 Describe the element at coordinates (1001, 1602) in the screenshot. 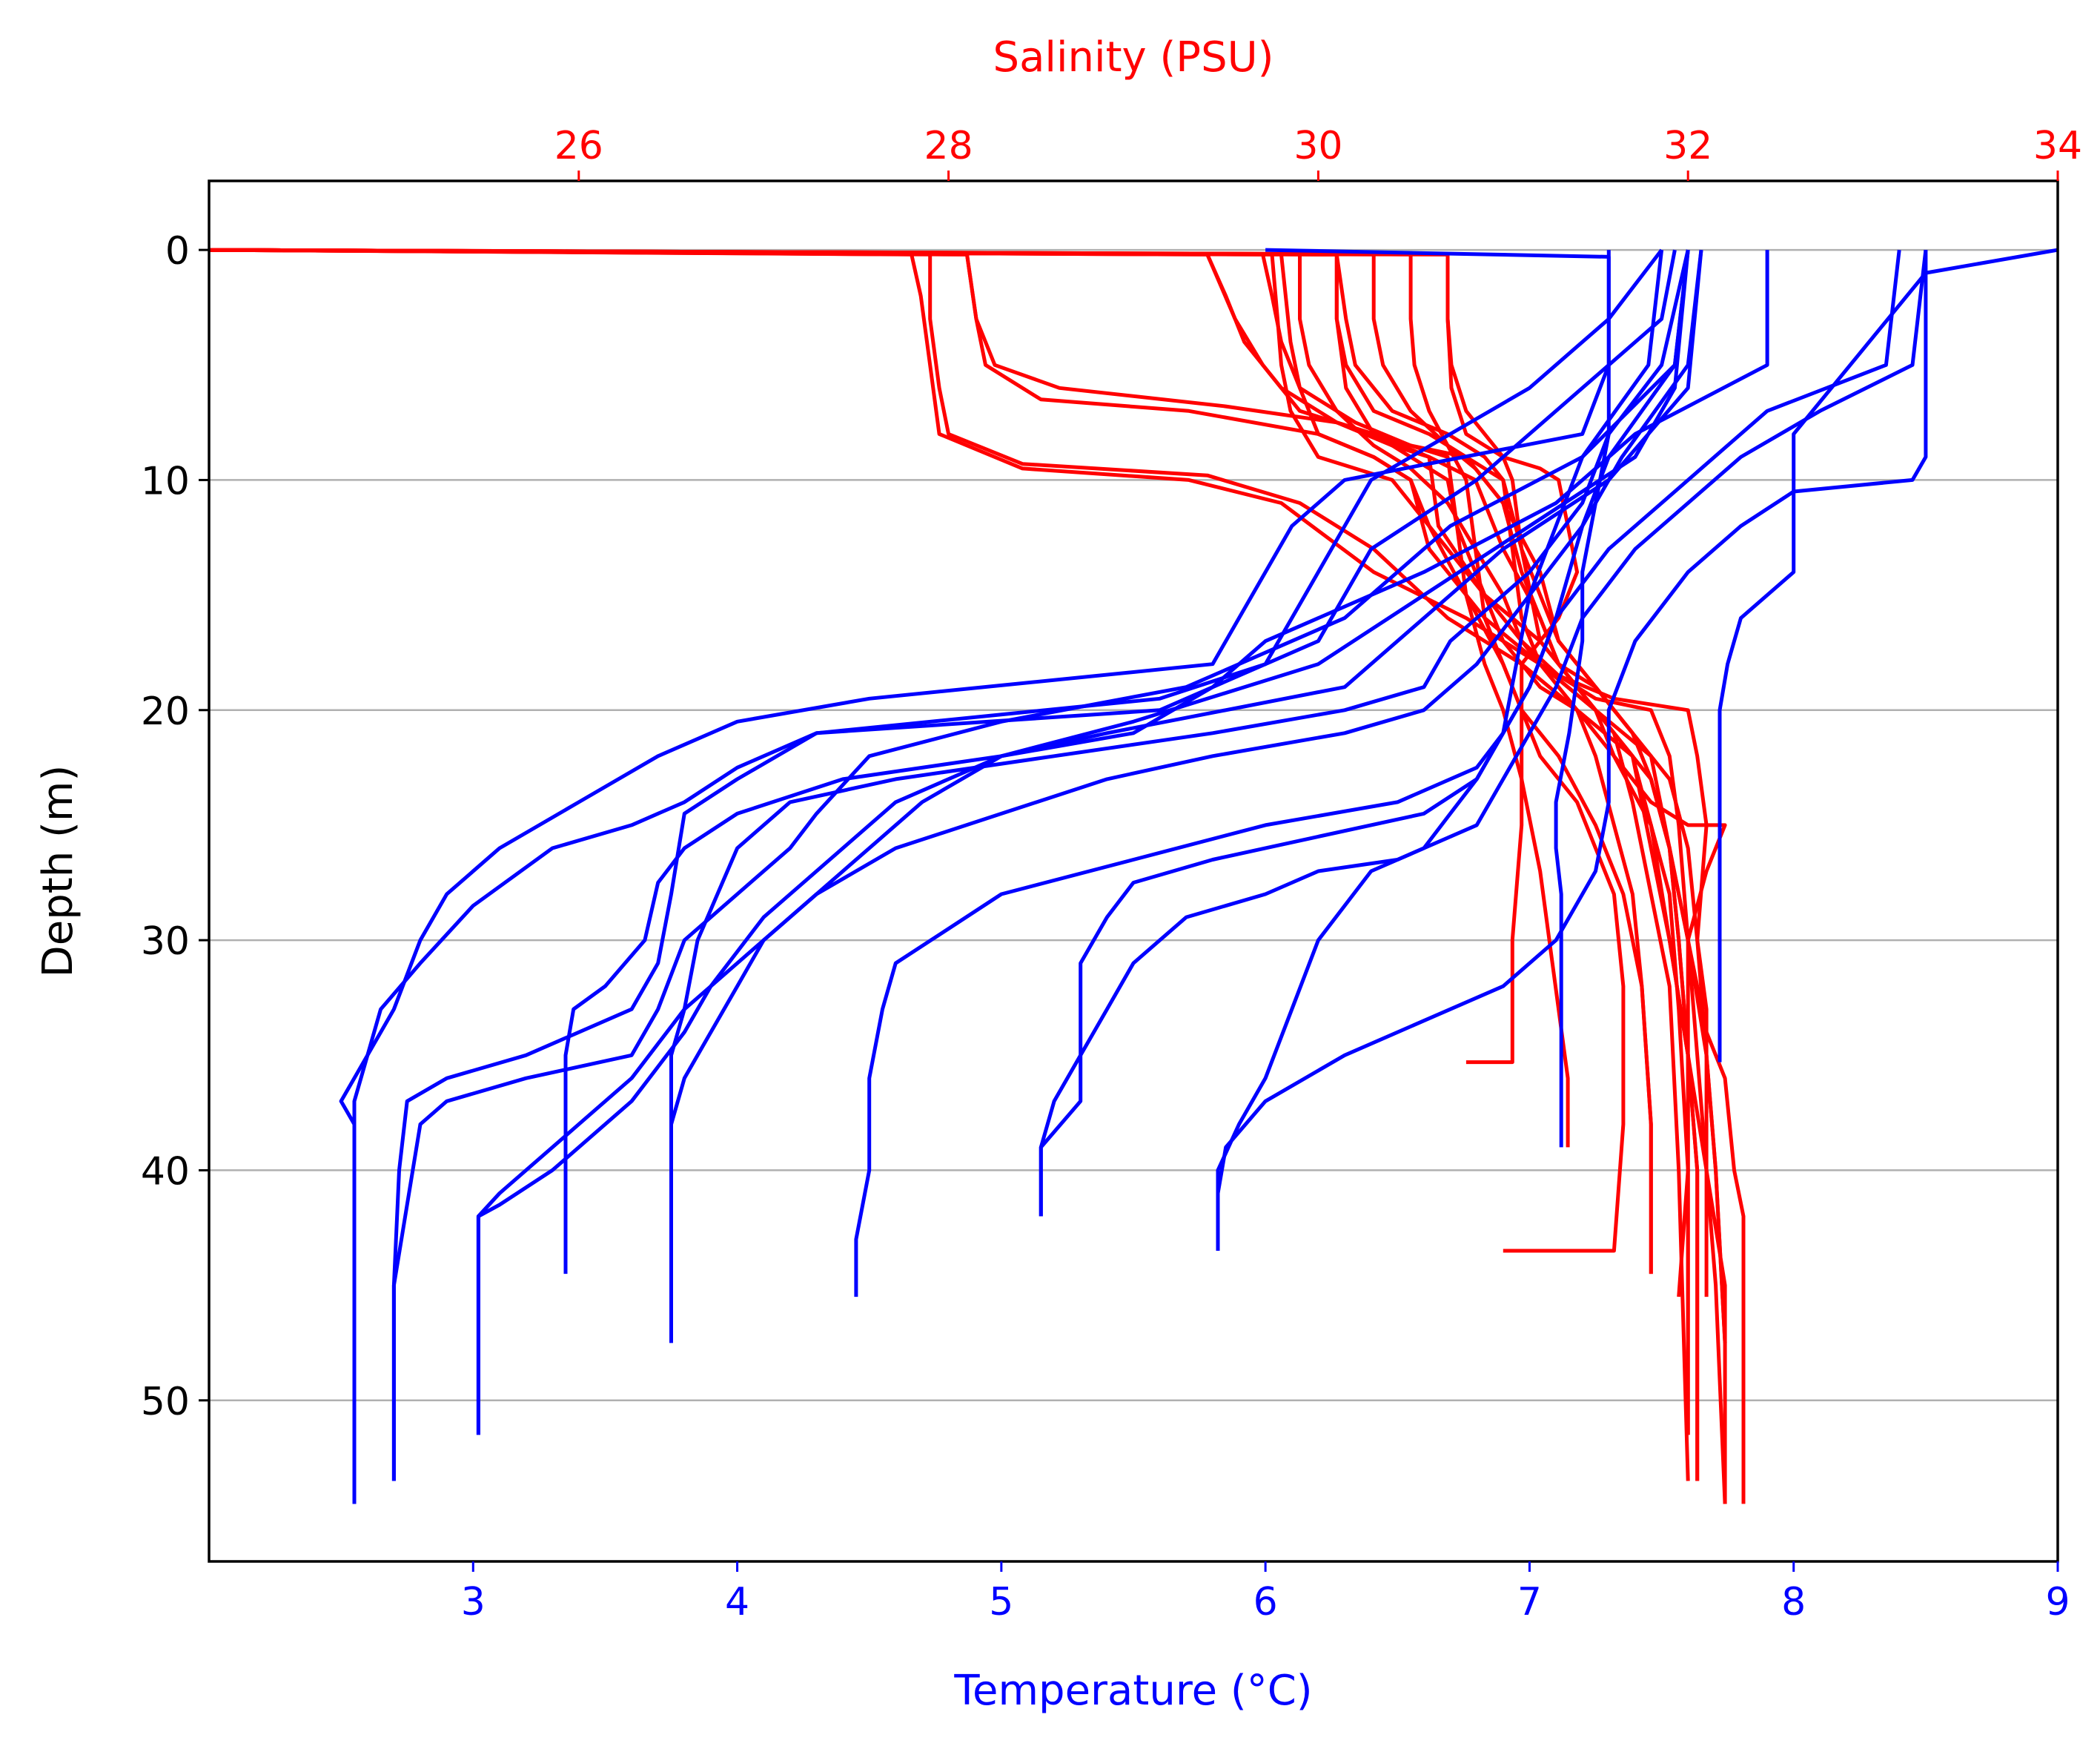

I see `temp-tick-label: 5` at that location.